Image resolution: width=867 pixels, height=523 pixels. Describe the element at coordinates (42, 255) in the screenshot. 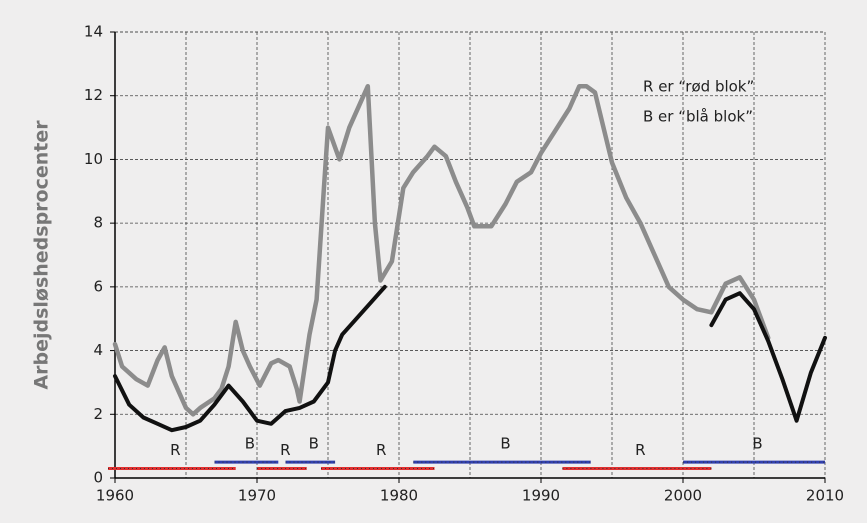

I see `y-axis-label: Arbejdsløshedsprocenter` at that location.